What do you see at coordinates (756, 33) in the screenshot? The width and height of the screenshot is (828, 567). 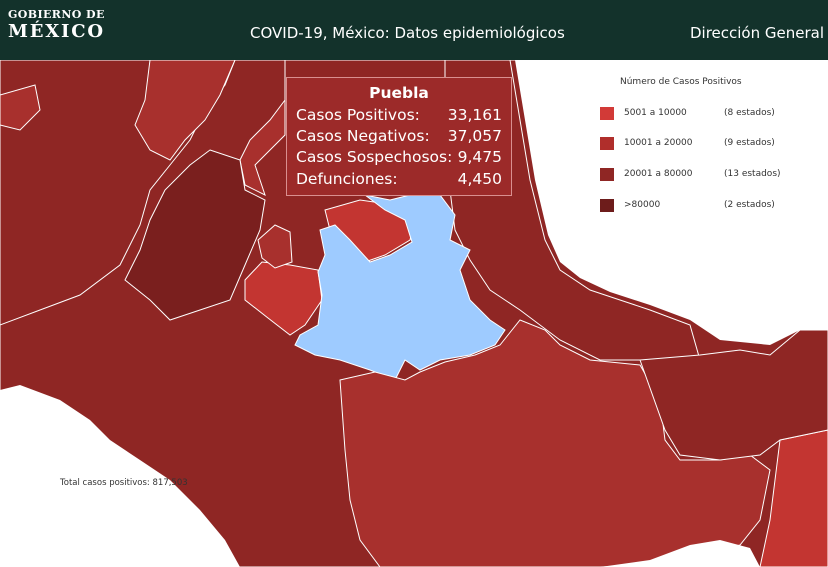 I see `direccion-general-label: Dirección General` at bounding box center [756, 33].